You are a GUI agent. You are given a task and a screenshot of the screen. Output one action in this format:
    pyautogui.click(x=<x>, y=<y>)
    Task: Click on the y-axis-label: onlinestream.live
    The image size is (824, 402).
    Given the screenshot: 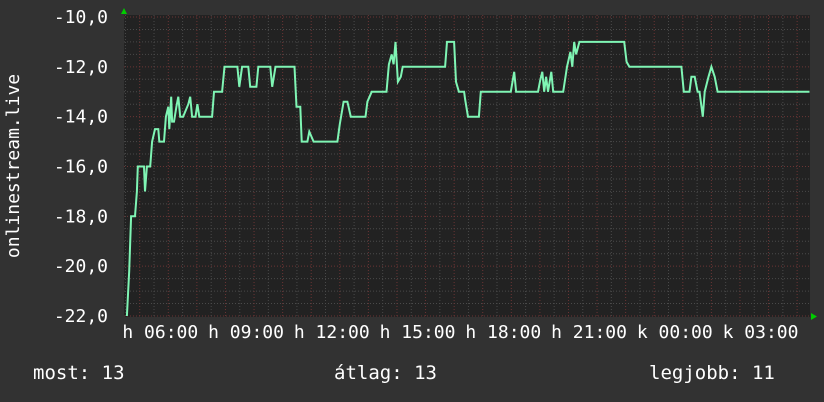 What is the action you would take?
    pyautogui.click(x=13, y=166)
    